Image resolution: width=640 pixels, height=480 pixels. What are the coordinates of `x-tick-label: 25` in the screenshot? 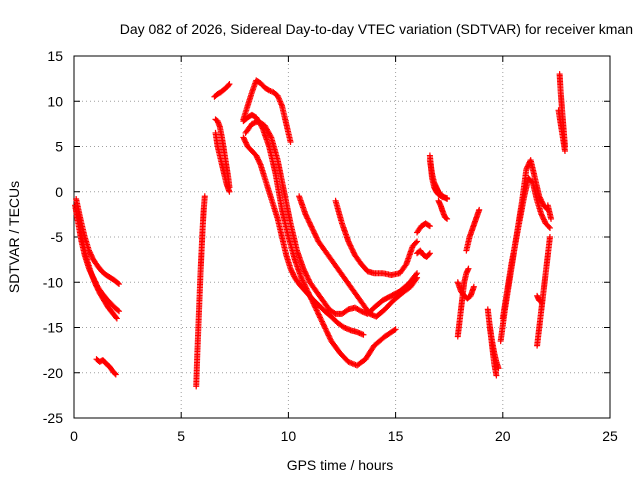 It's located at (610, 436).